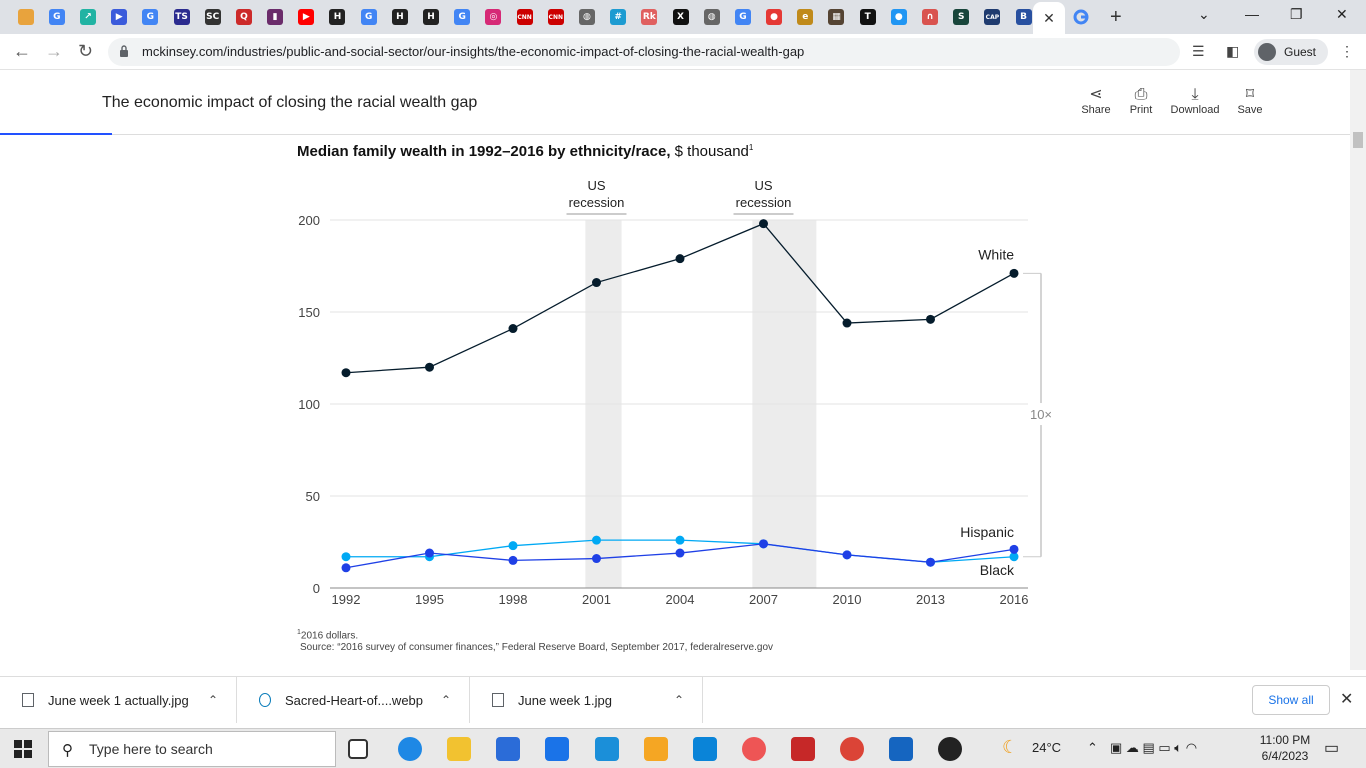 The height and width of the screenshot is (768, 1366). I want to click on lock-icon, so click(124, 51).